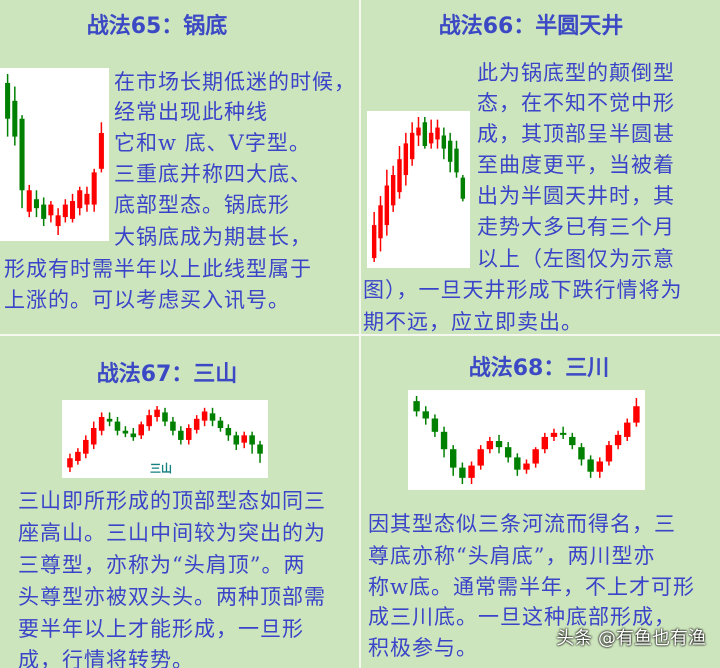  Describe the element at coordinates (106, 658) in the screenshot. I see `text-line: 成，行情将转势。` at that location.